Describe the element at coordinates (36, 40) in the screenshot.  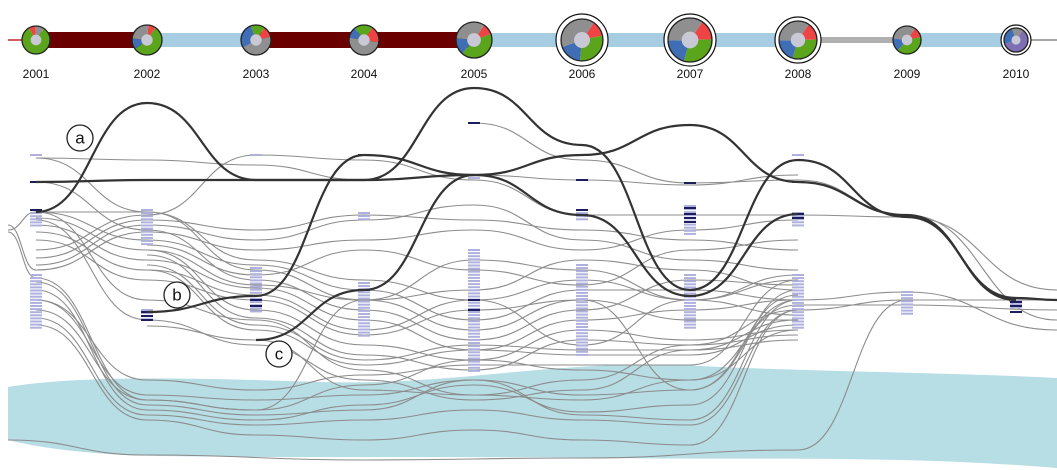
I see `pie-center` at that location.